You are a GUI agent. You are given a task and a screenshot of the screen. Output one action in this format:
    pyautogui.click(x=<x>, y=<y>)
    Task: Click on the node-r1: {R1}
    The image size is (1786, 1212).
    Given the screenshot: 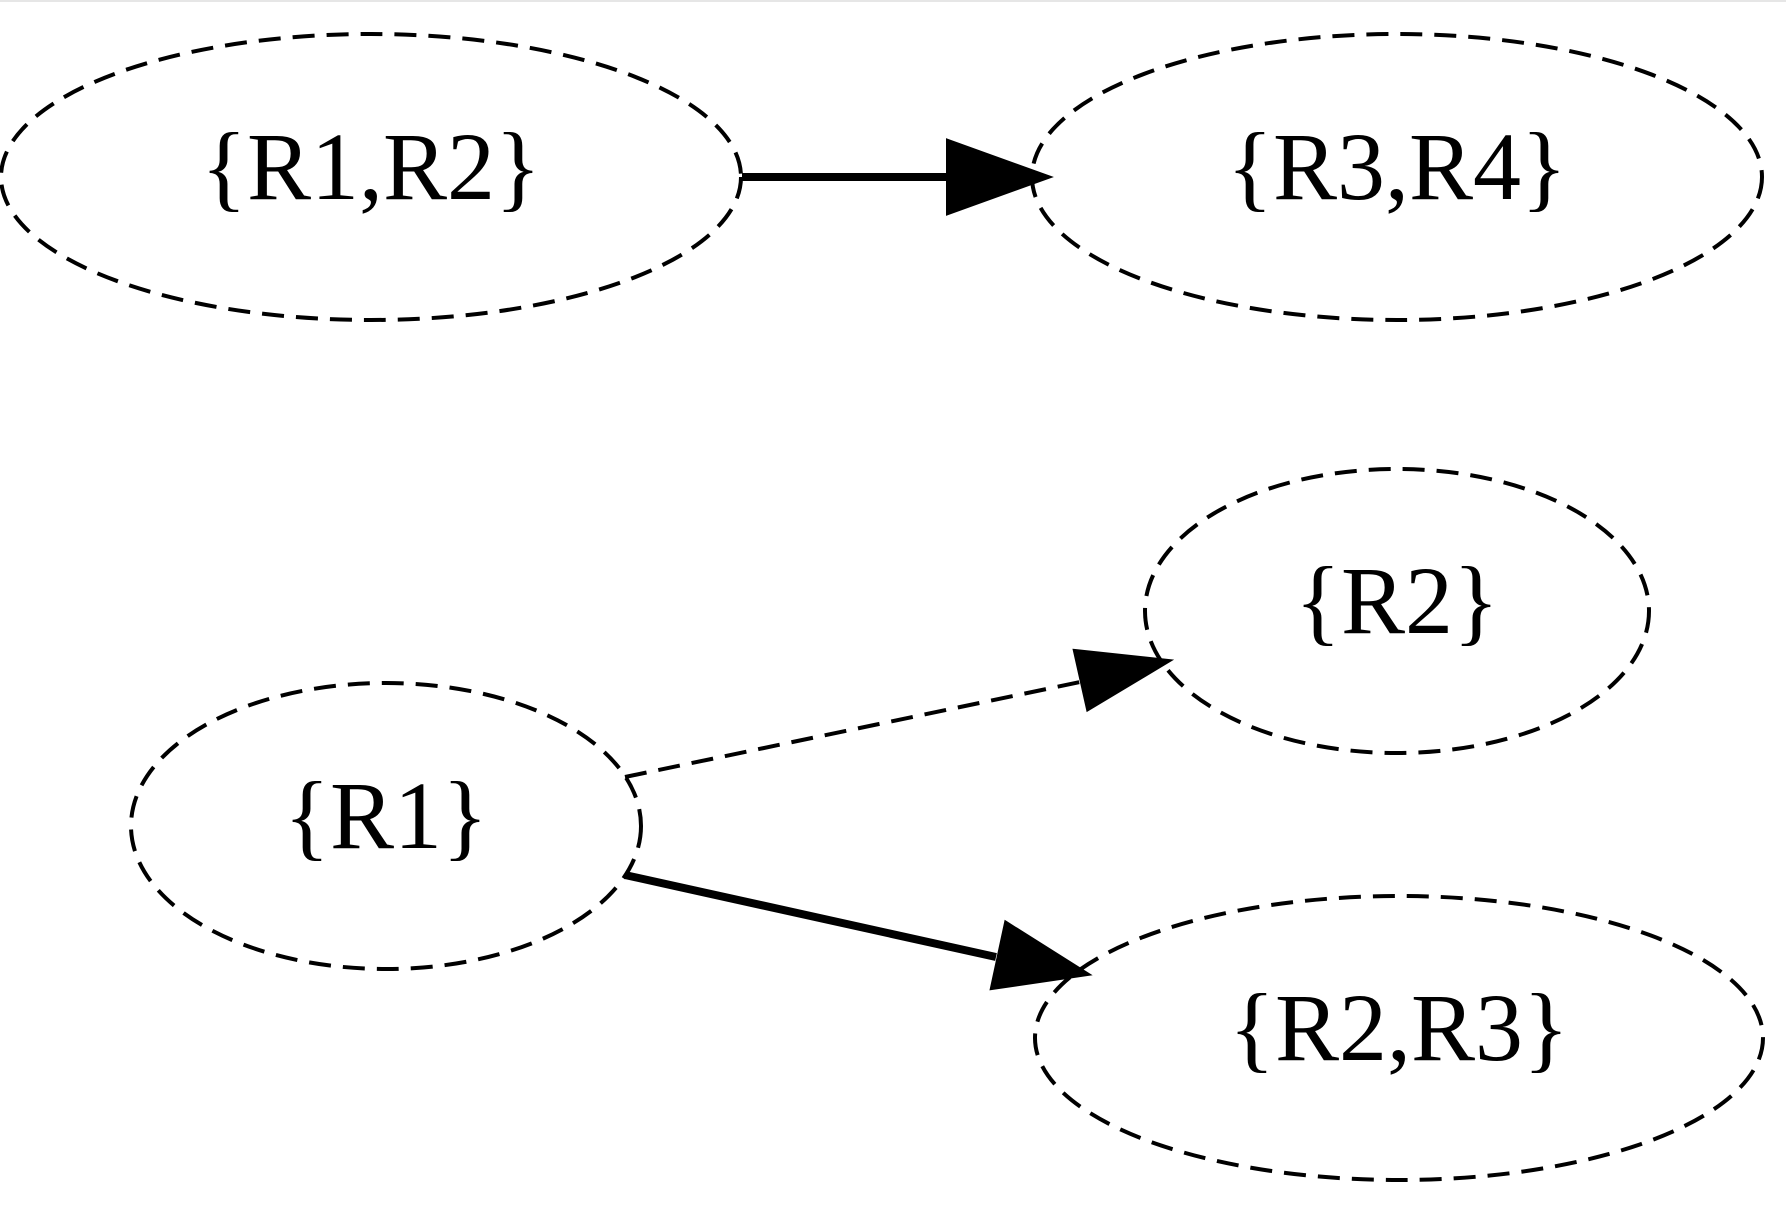 What is the action you would take?
    pyautogui.click(x=386, y=826)
    